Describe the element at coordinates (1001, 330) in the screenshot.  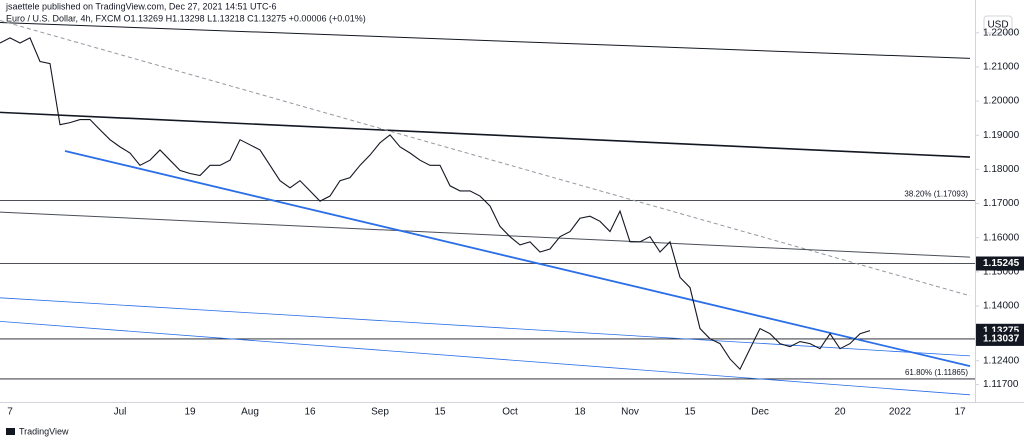
I see `price-tag-label: 1.13275` at that location.